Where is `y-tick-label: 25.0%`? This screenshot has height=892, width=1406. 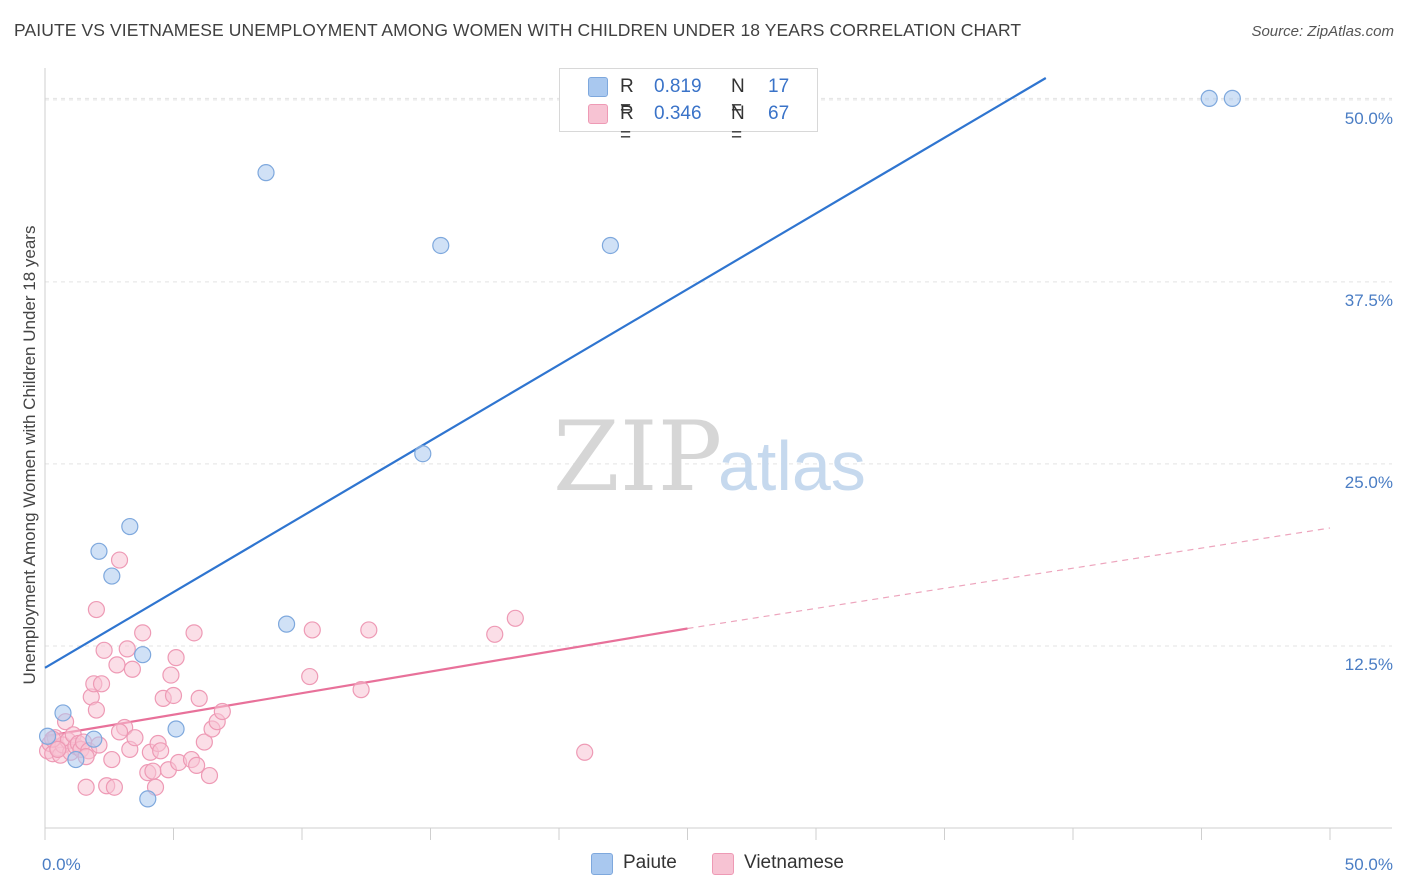 y-tick-label: 25.0% is located at coordinates (1369, 482).